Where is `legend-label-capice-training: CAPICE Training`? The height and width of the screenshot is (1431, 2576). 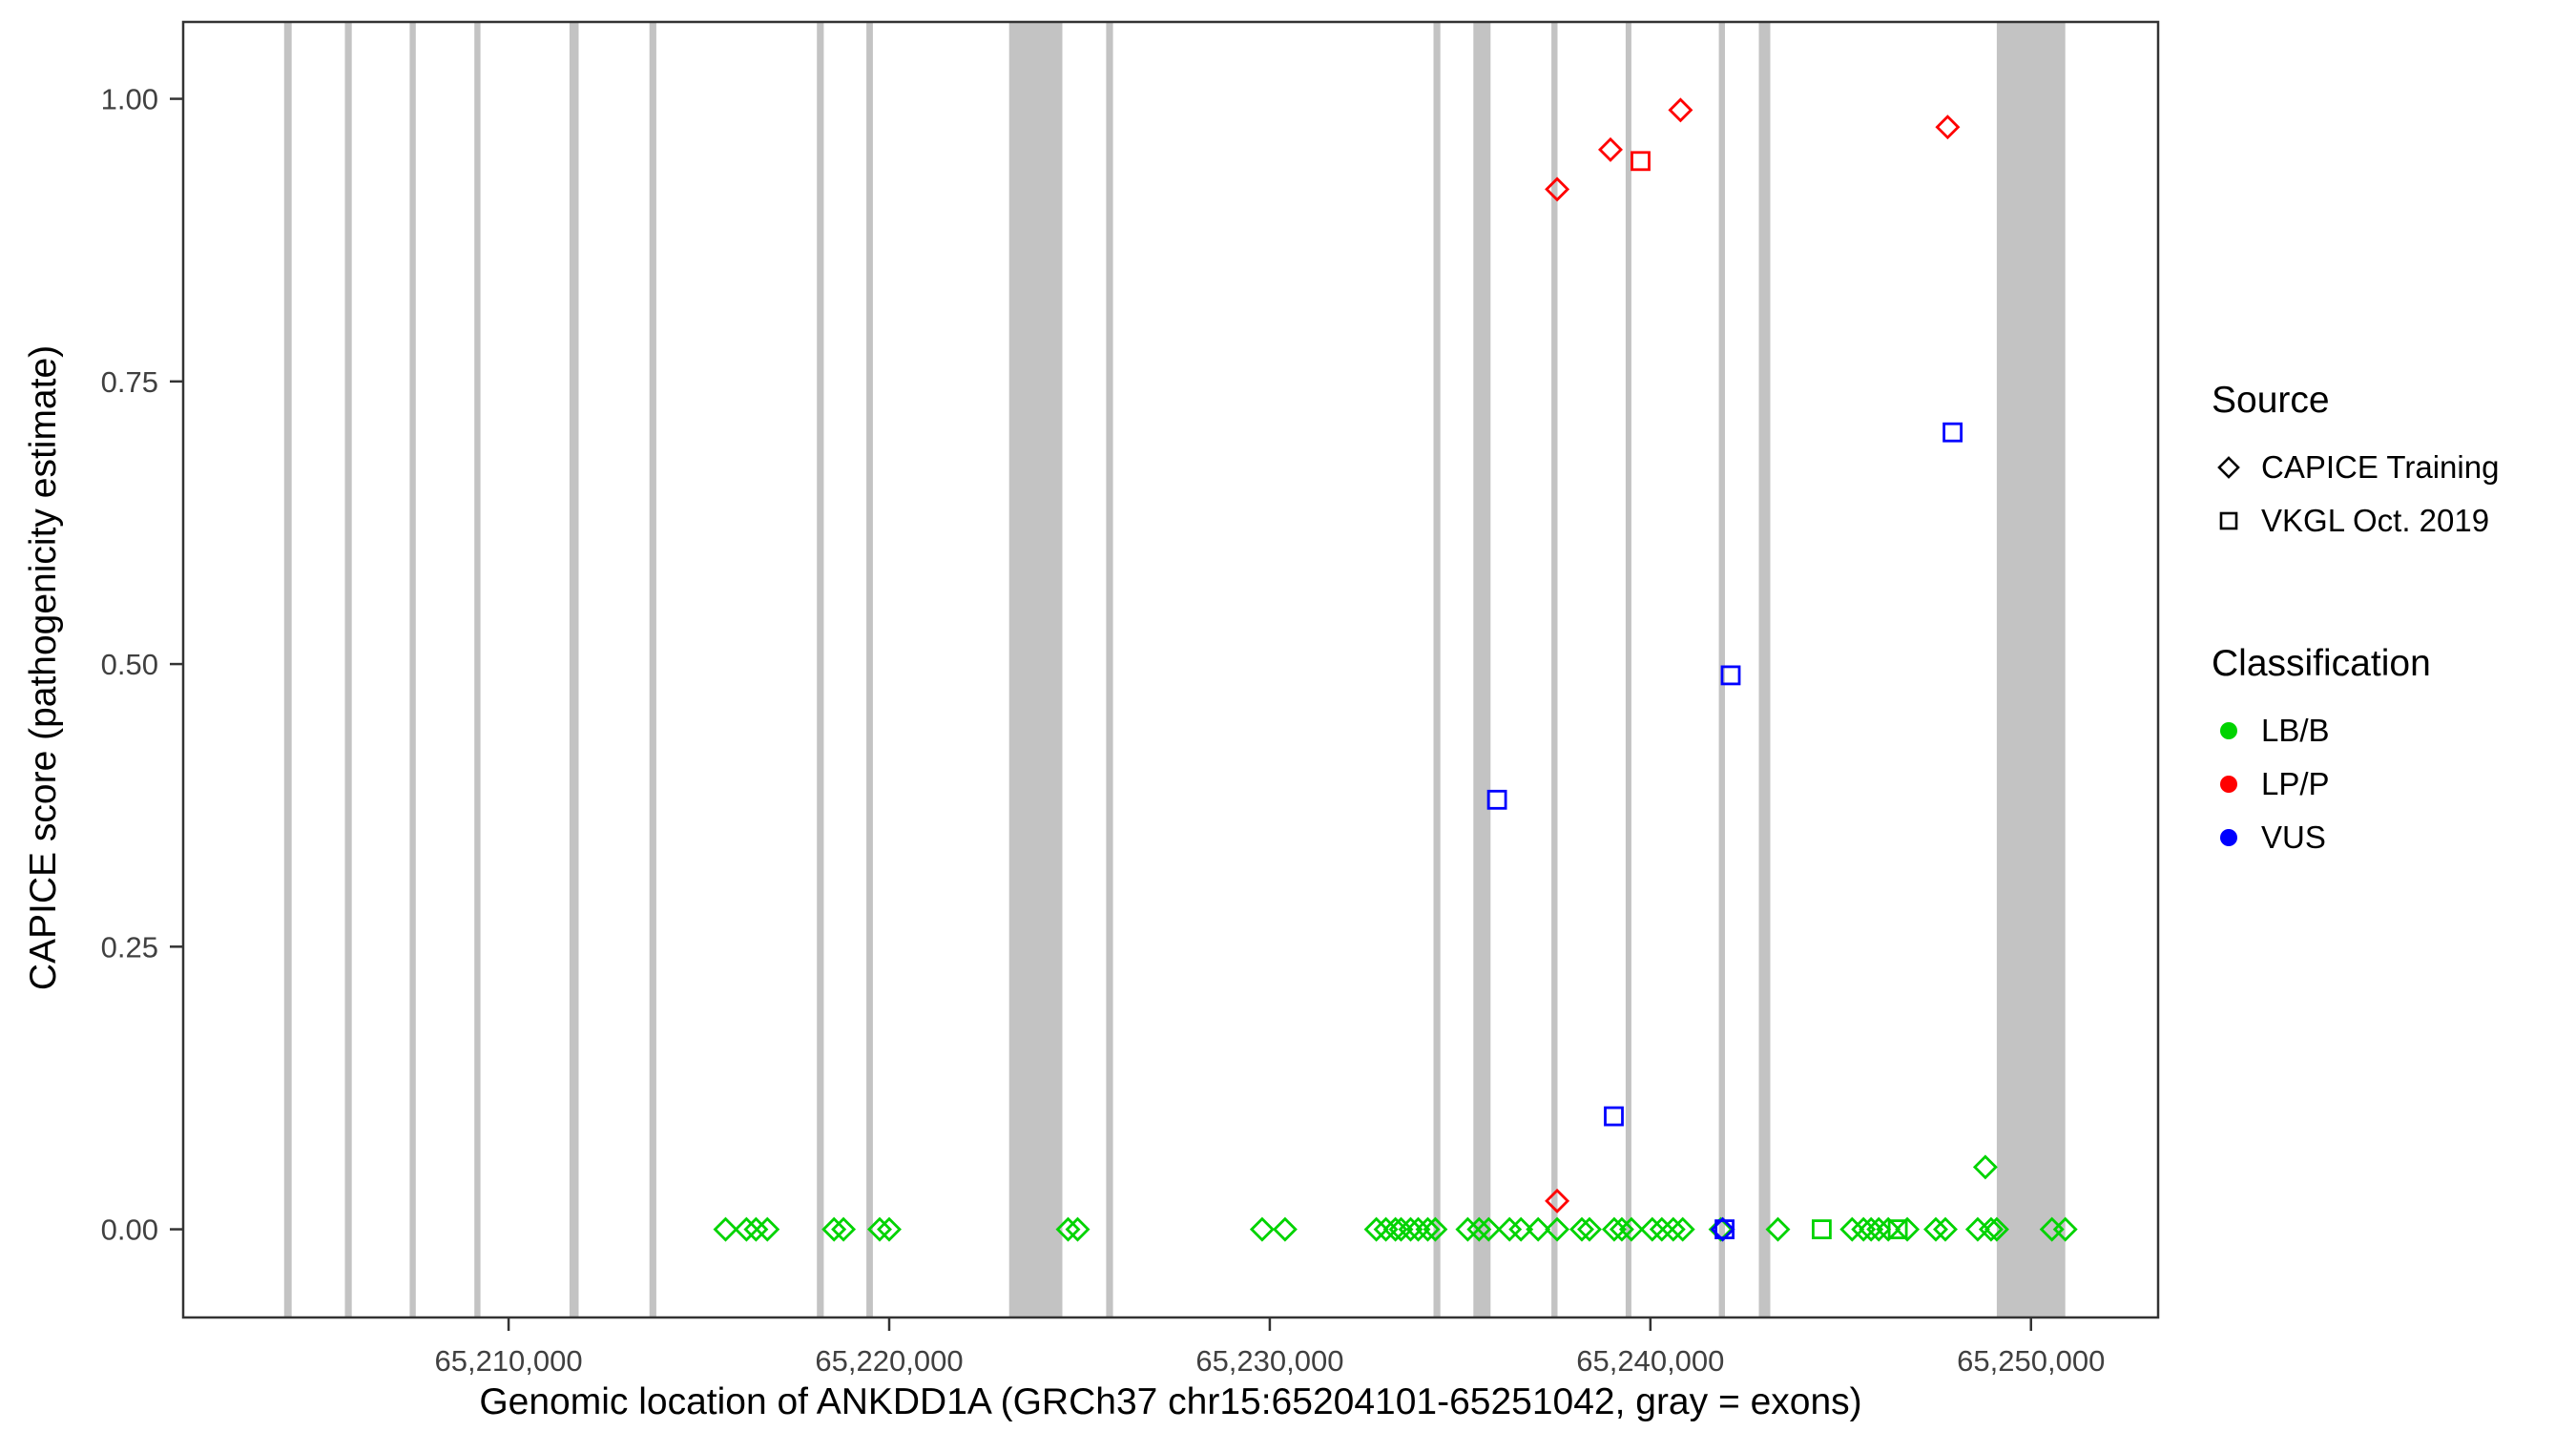 legend-label-capice-training: CAPICE Training is located at coordinates (2380, 467).